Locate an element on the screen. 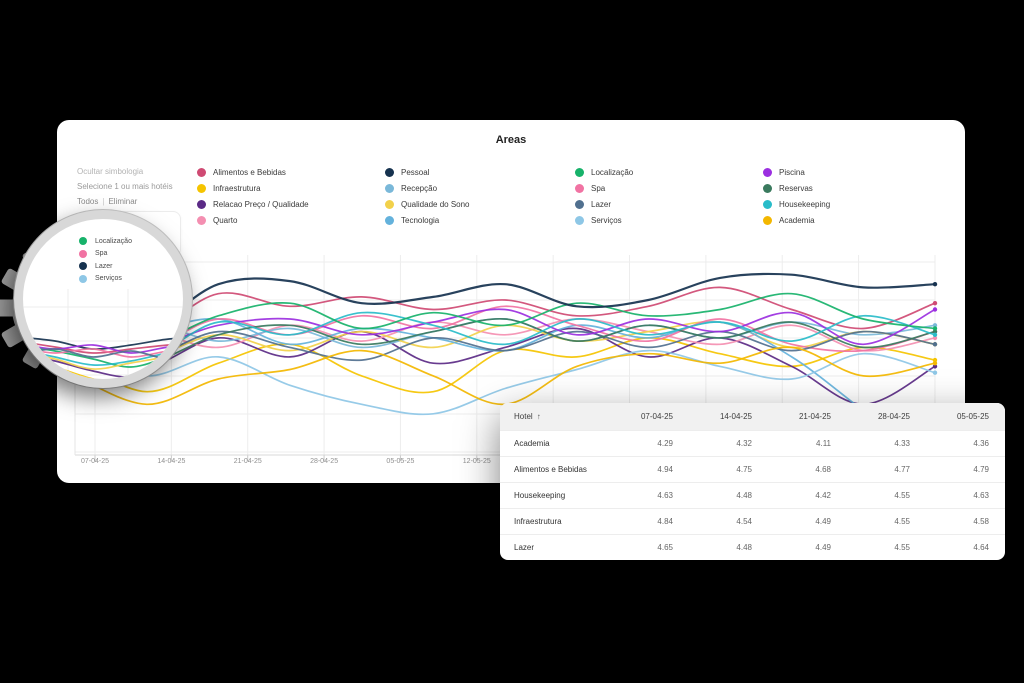  legend-item-relacao-preco-qualidade: Relacao Preço / Qualidade is located at coordinates (291, 204).